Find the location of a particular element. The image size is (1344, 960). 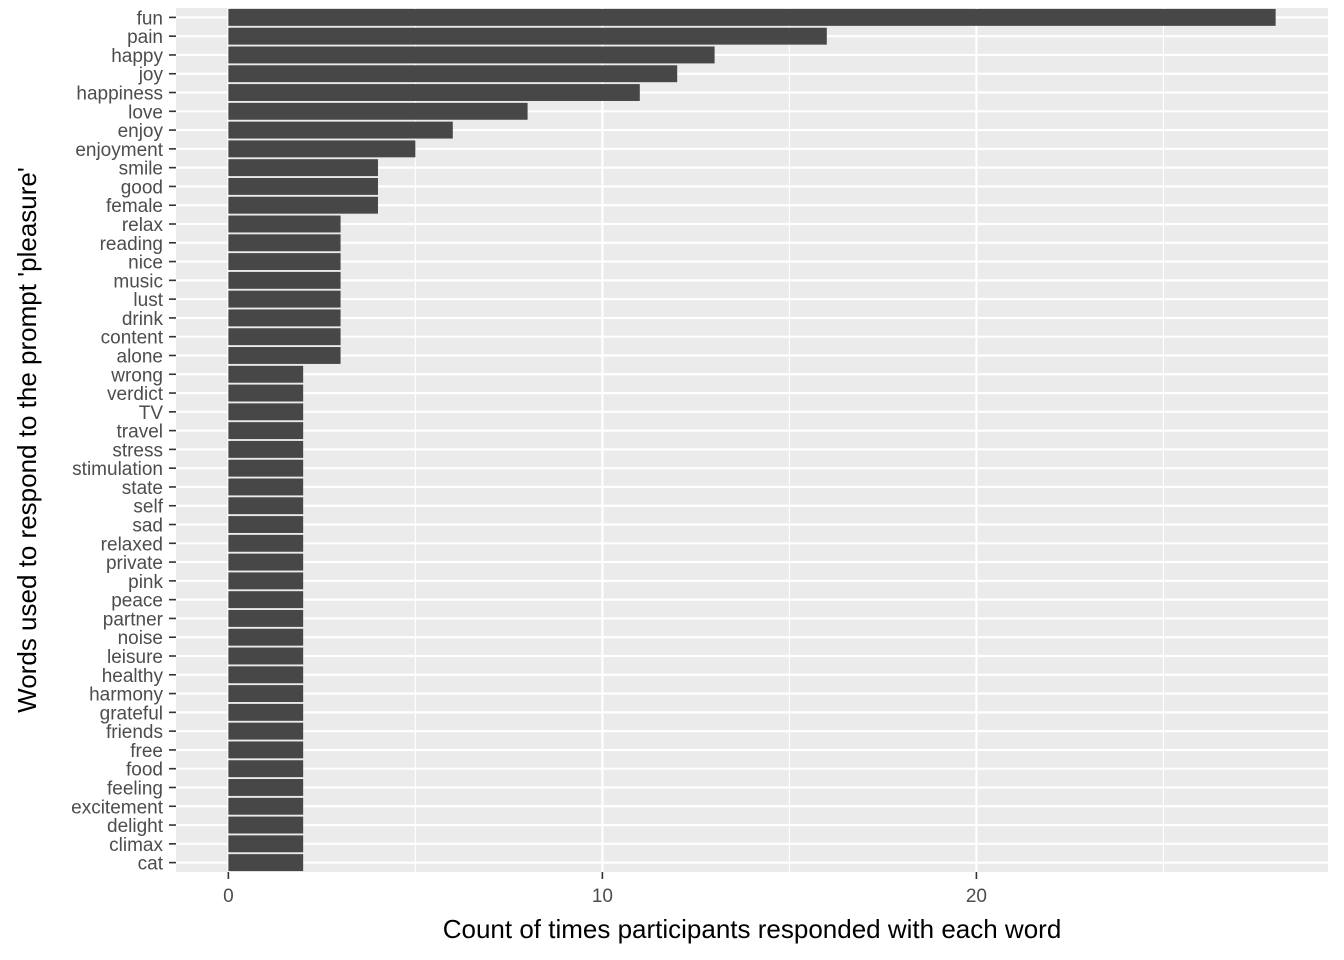

bar-delight is located at coordinates (266, 825).